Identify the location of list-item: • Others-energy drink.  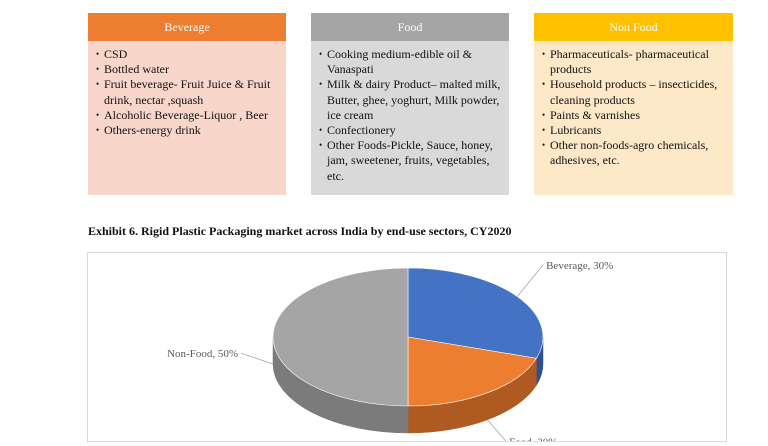
(148, 130).